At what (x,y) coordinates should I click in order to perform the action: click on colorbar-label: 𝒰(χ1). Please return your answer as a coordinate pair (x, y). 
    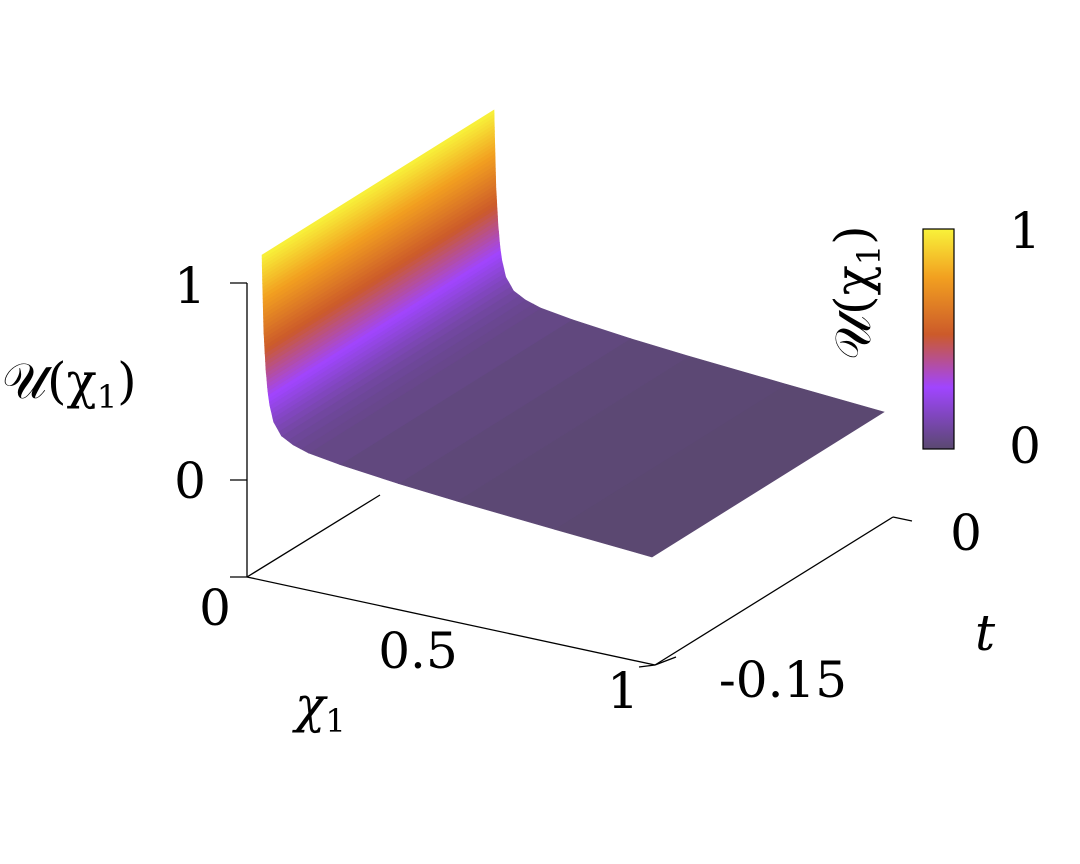
    Looking at the image, I should click on (856, 292).